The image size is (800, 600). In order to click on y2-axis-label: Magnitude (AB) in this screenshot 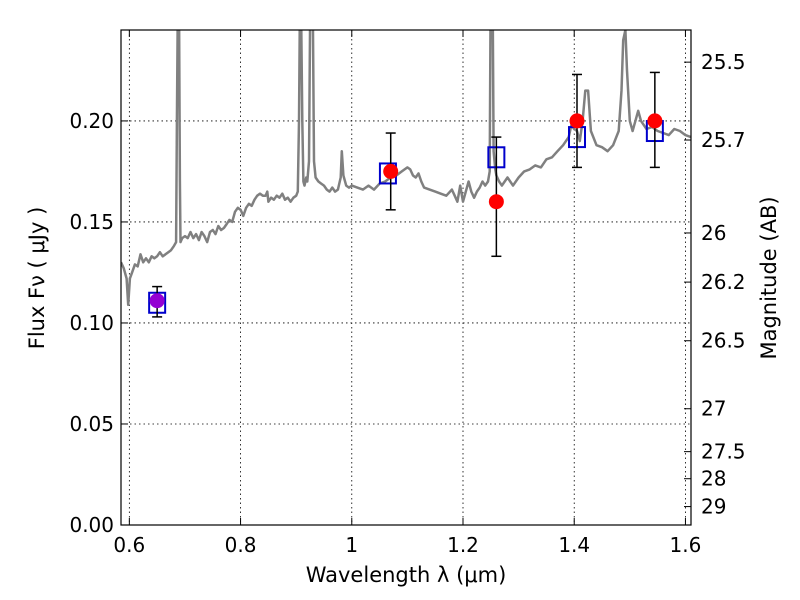, I will do `click(769, 277)`.